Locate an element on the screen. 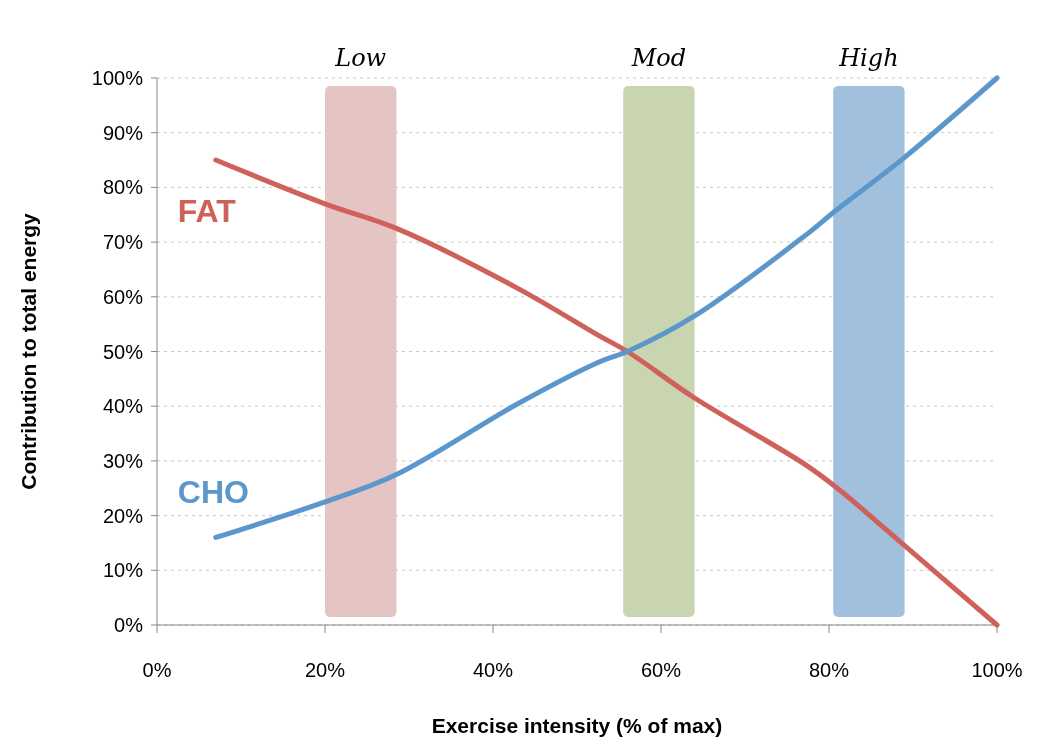 This screenshot has width=1060, height=751. y-axis-title: Contribution to total energy is located at coordinates (28, 351).